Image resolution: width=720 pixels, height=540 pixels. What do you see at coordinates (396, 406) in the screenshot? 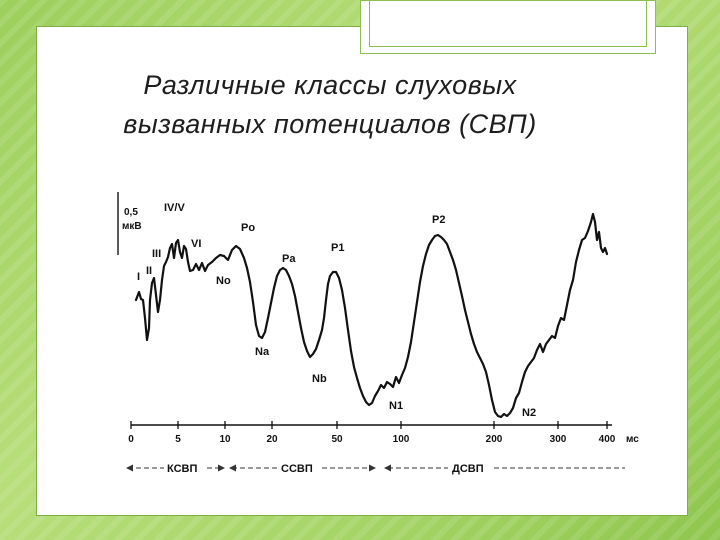
I see `peak-label-N1: N1` at bounding box center [396, 406].